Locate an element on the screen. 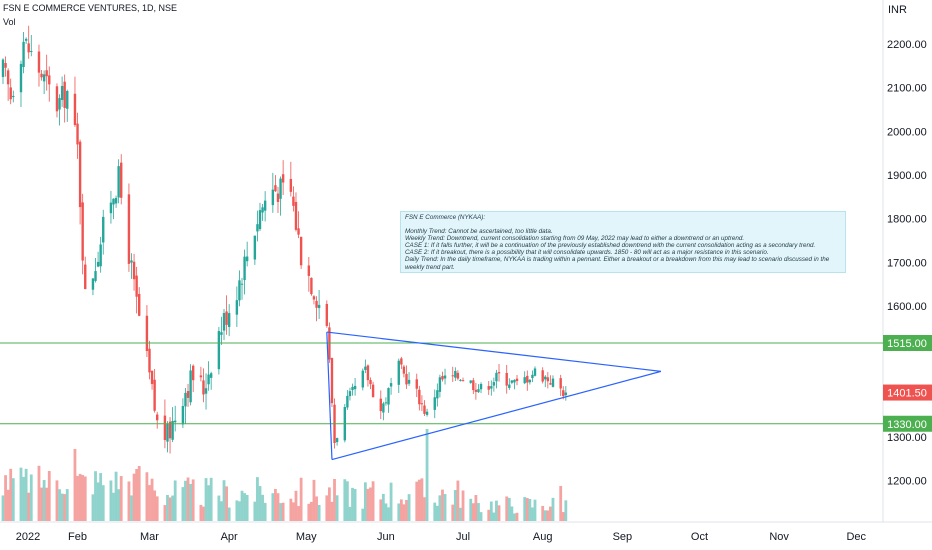  price-tick-label: 1800.00 is located at coordinates (907, 220).